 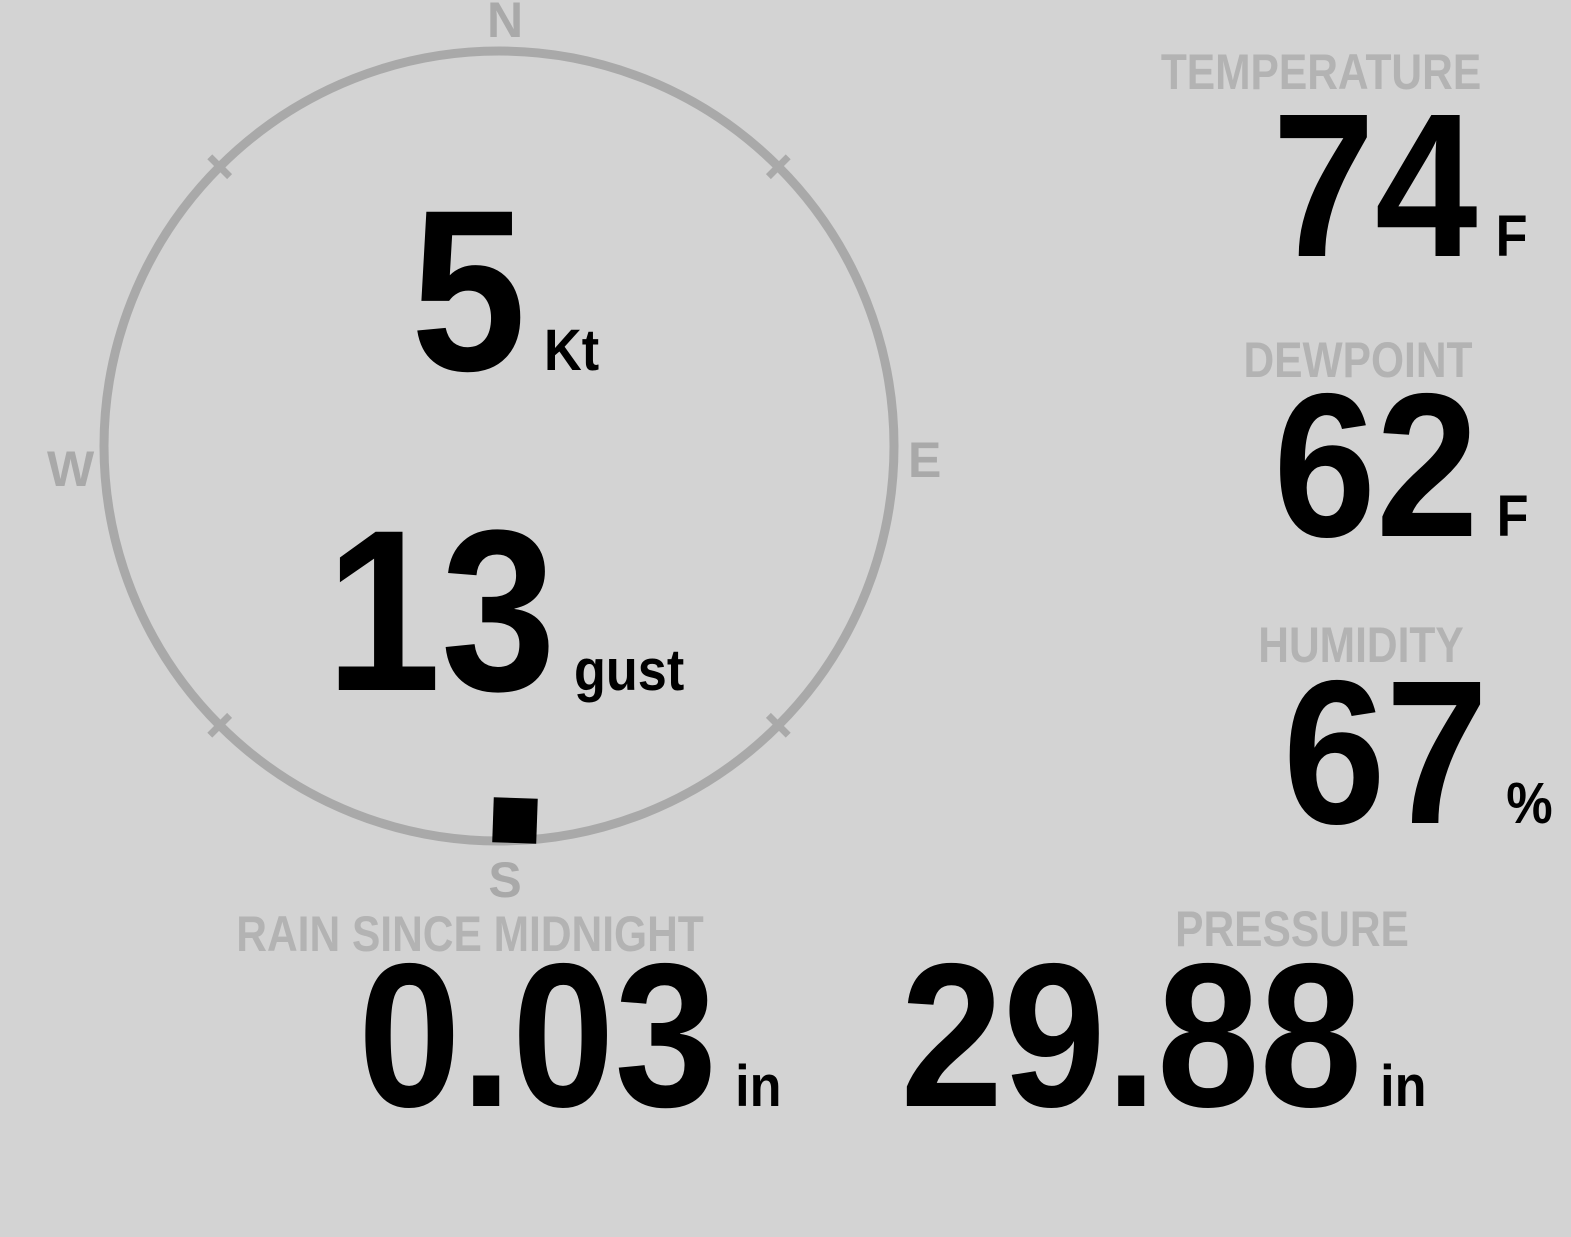 What do you see at coordinates (538, 1035) in the screenshot?
I see `rain-since-midnight-value: 0.03` at bounding box center [538, 1035].